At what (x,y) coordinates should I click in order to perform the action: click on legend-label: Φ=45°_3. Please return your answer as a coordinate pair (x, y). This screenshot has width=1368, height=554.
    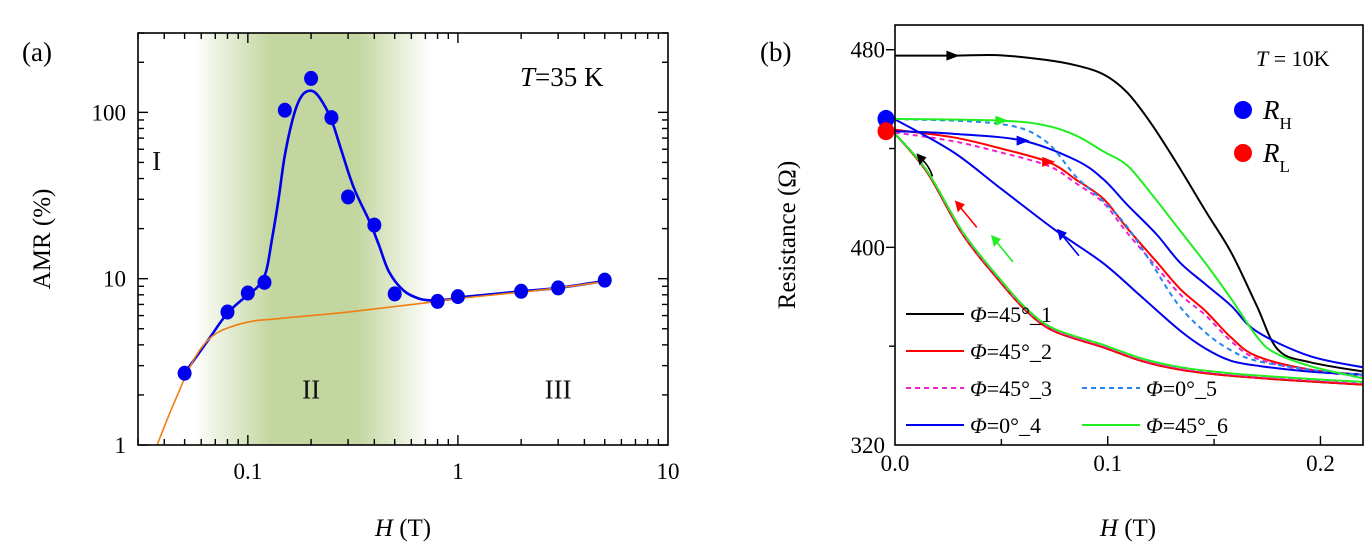
    Looking at the image, I should click on (1011, 388).